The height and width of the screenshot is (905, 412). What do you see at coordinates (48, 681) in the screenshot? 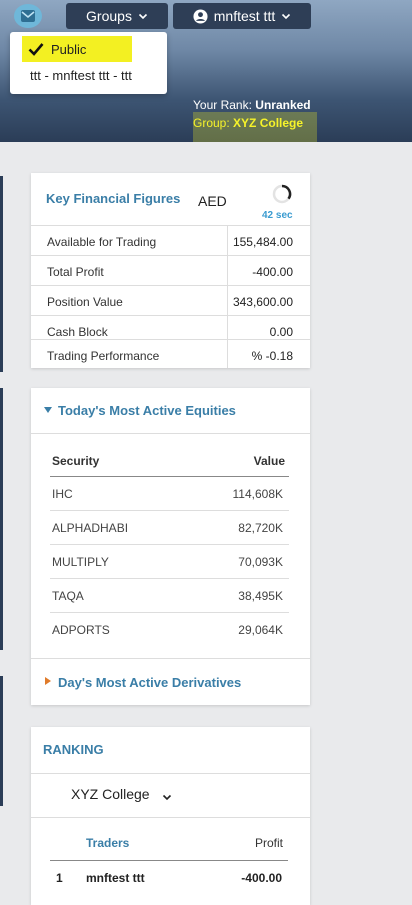
I see `triangle-right-icon` at bounding box center [48, 681].